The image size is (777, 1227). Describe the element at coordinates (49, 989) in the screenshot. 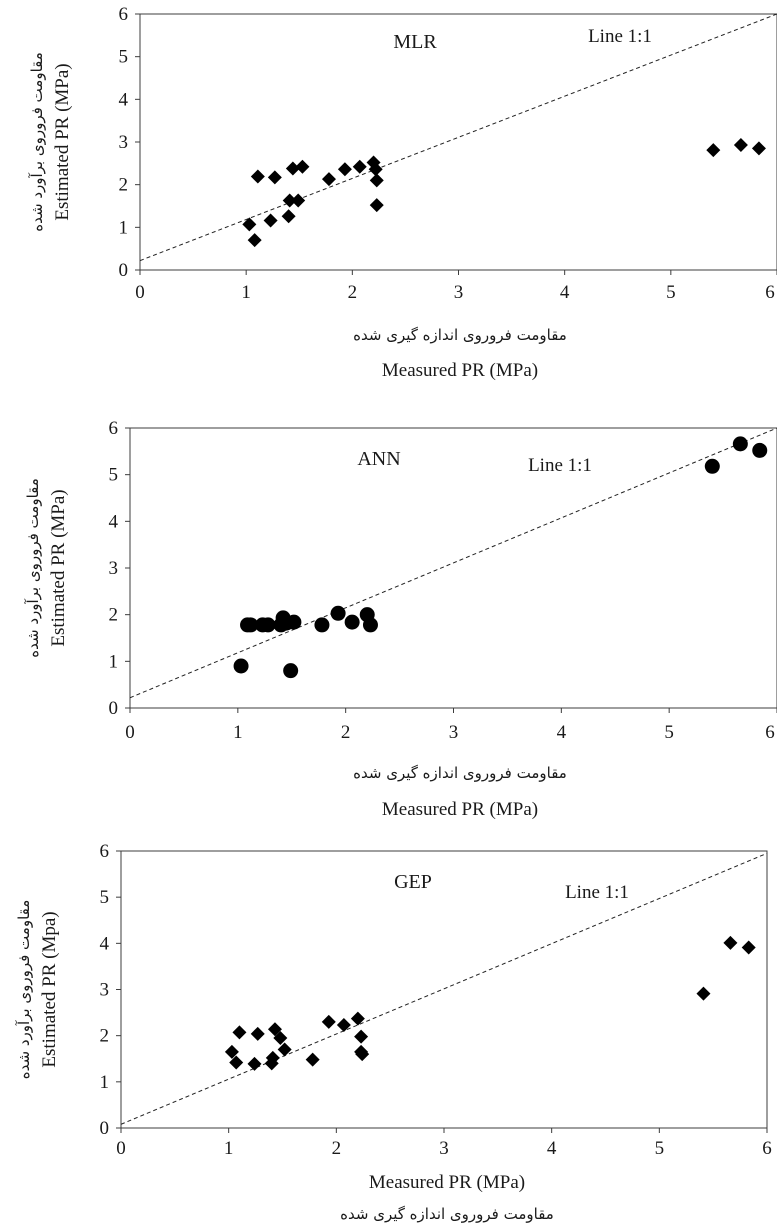

I see `y-axis-label-en: Estimated PR (Mpa)` at that location.